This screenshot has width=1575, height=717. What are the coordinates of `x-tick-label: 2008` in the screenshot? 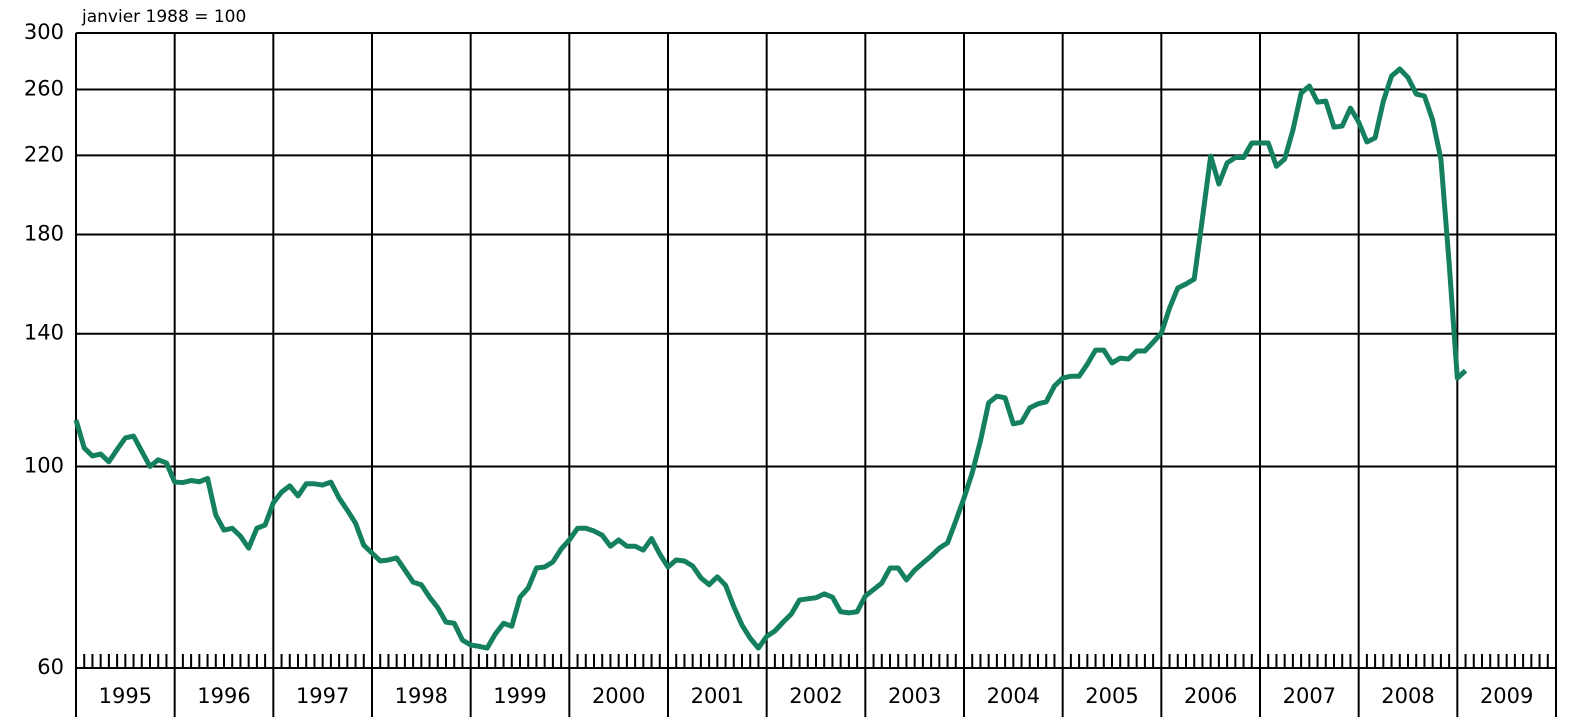 It's located at (1407, 696).